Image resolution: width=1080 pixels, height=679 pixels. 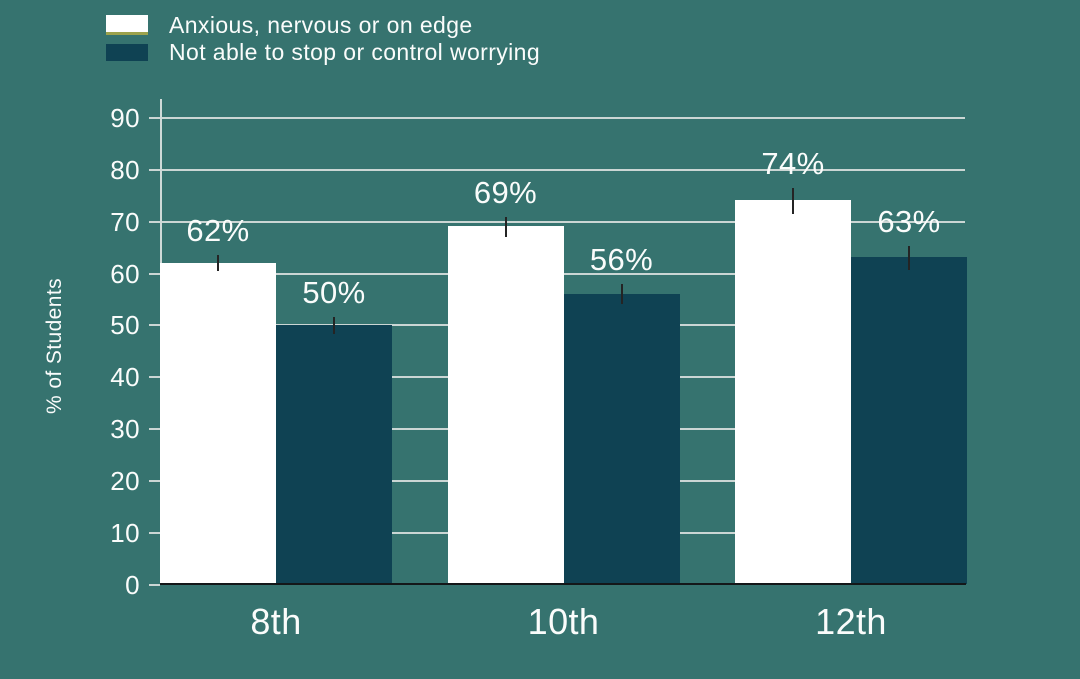 What do you see at coordinates (793, 163) in the screenshot?
I see `bar-value-label-12th-0: 74%` at bounding box center [793, 163].